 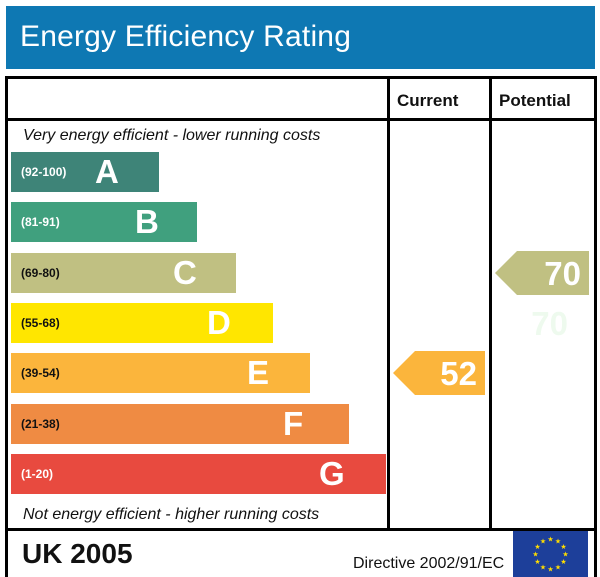 What do you see at coordinates (40, 273) in the screenshot?
I see `band-range-label: (69-80)` at bounding box center [40, 273].